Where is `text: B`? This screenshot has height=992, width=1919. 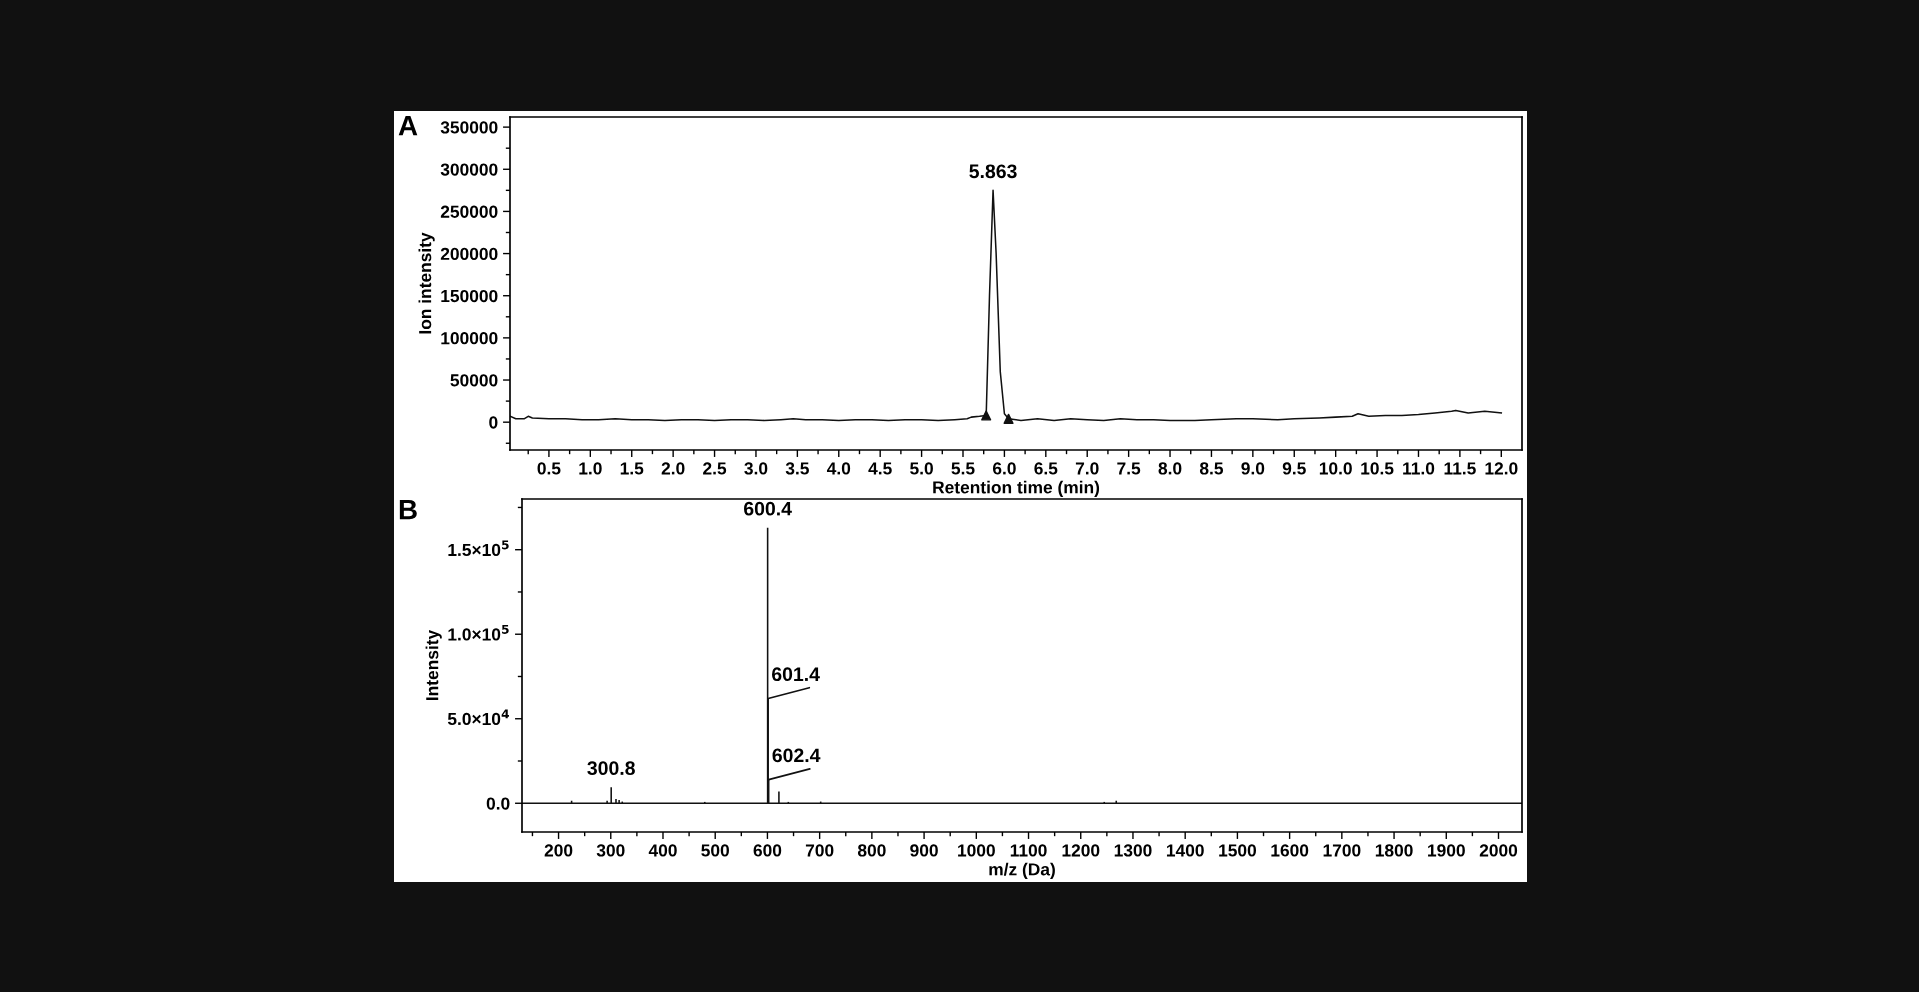 text: B is located at coordinates (408, 510).